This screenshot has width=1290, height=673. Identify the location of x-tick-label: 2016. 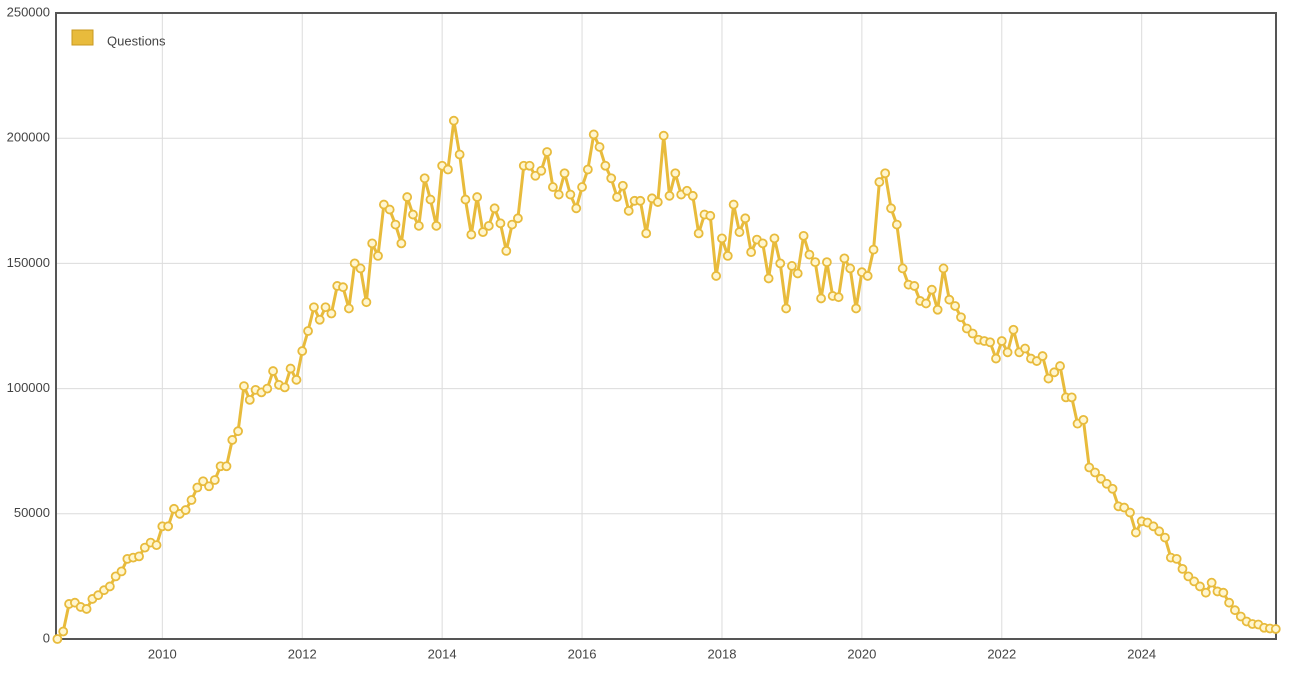
(582, 653).